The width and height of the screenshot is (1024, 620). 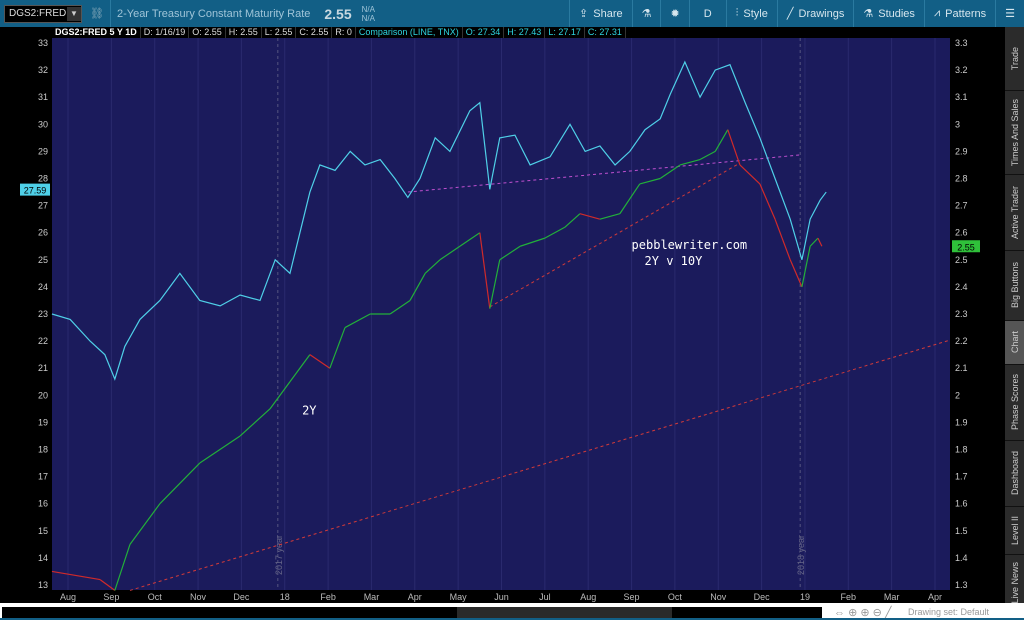 I want to click on right-tick-label: 2.1, so click(x=961, y=368).